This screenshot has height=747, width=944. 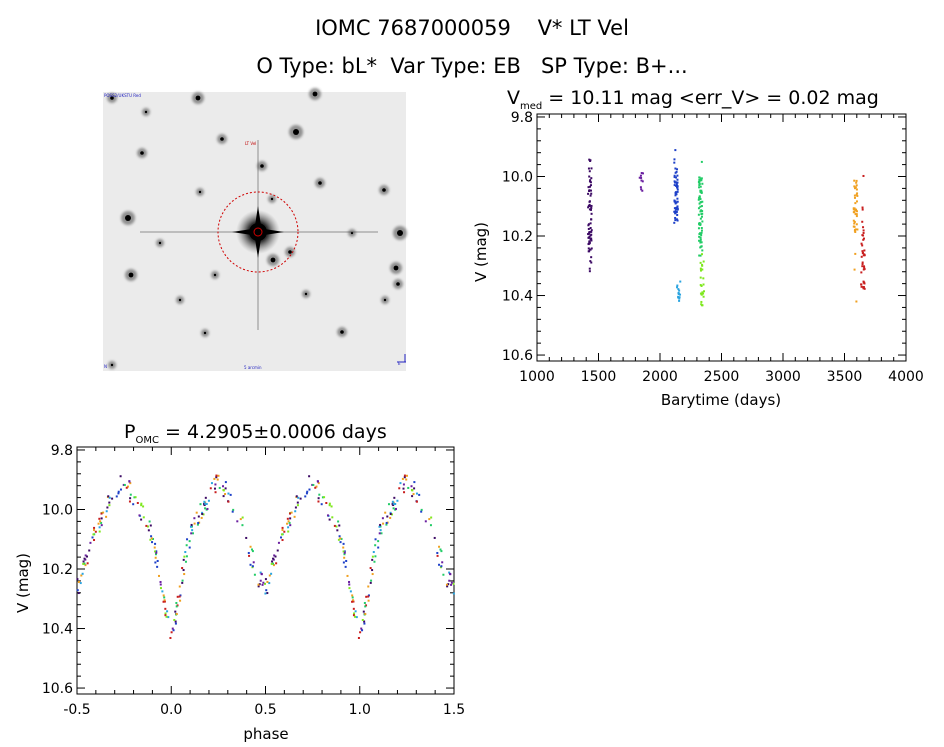 I want to click on phase-x-tick-label: 1.5, so click(x=454, y=710).